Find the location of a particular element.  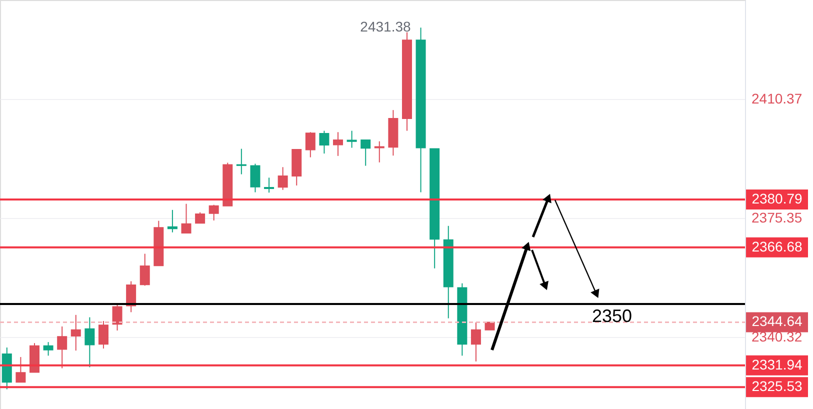

ref-line-label: 2325.53 is located at coordinates (777, 386).